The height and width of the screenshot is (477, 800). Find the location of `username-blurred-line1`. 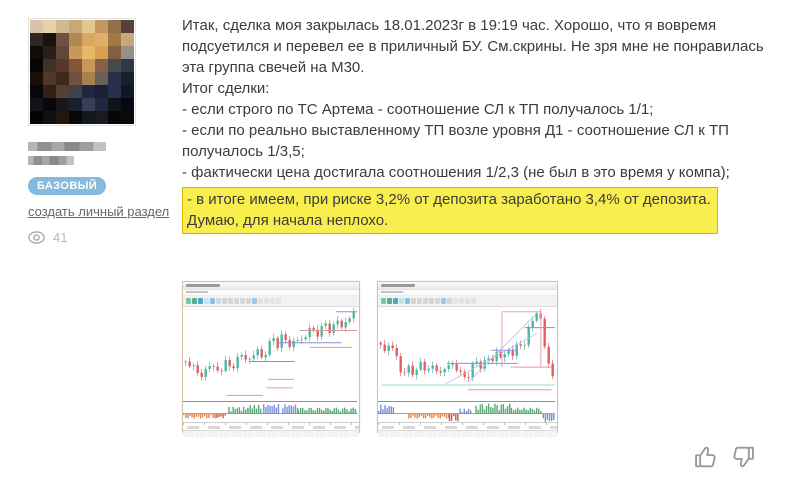

username-blurred-line1 is located at coordinates (67, 146).